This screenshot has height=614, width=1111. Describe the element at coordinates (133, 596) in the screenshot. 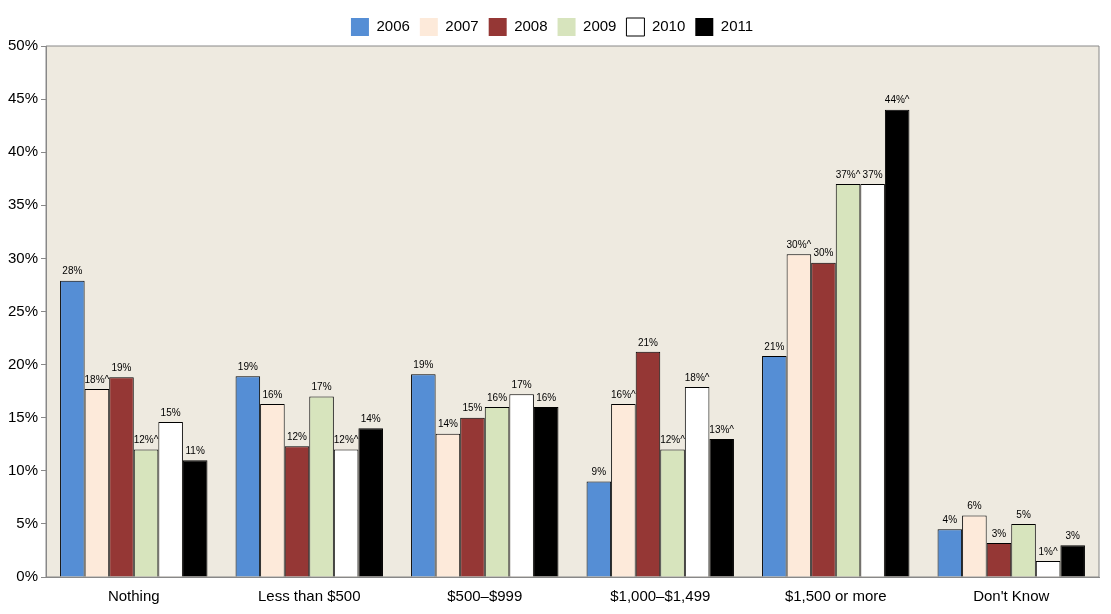

I see `x-tick-label: Nothing` at that location.